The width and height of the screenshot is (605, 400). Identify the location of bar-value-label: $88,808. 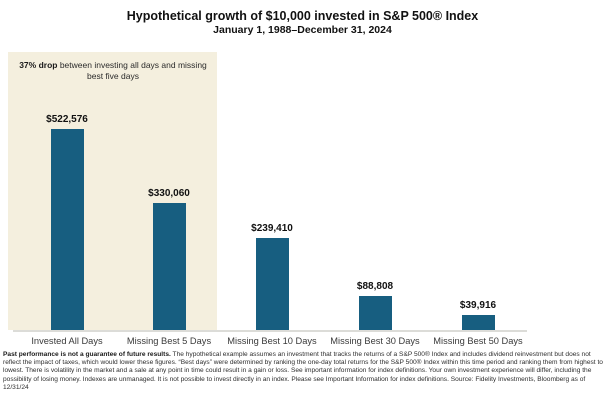
(375, 286).